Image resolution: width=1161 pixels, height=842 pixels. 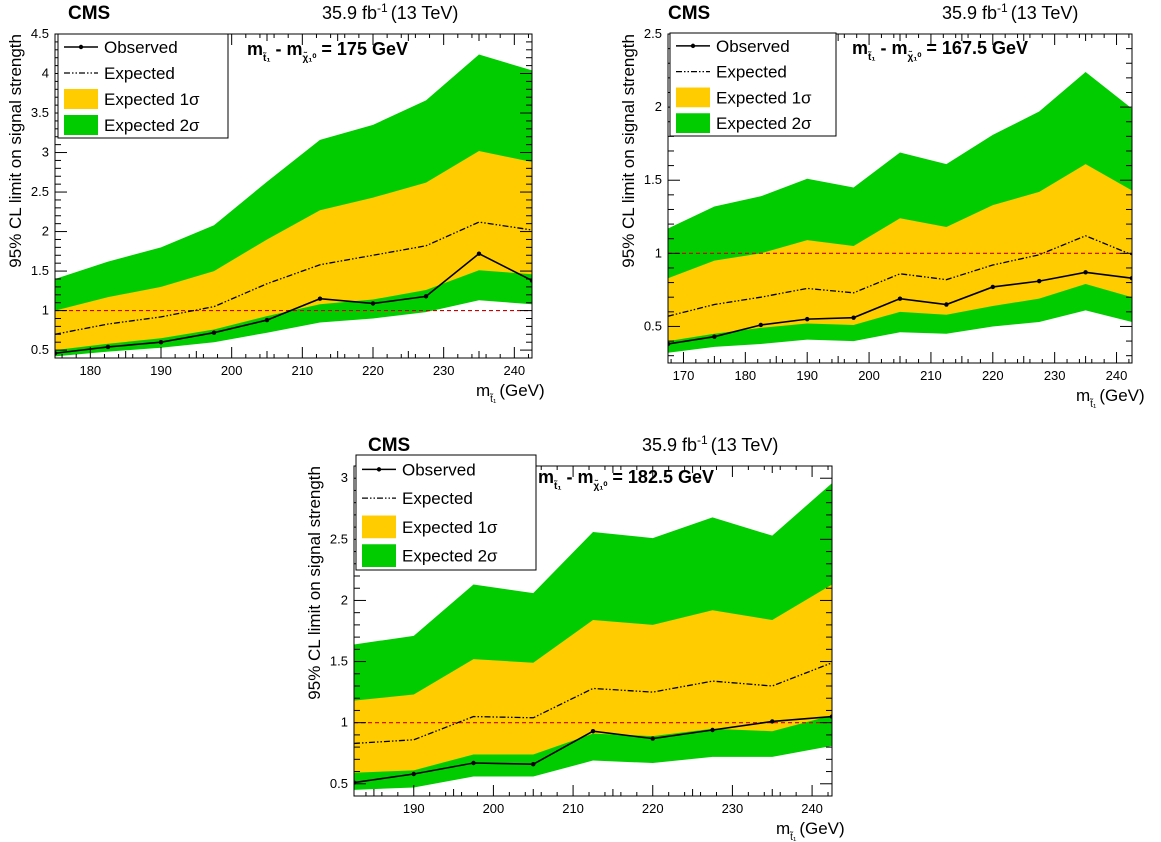 What do you see at coordinates (344, 722) in the screenshot?
I see `y-tick-label: 1` at bounding box center [344, 722].